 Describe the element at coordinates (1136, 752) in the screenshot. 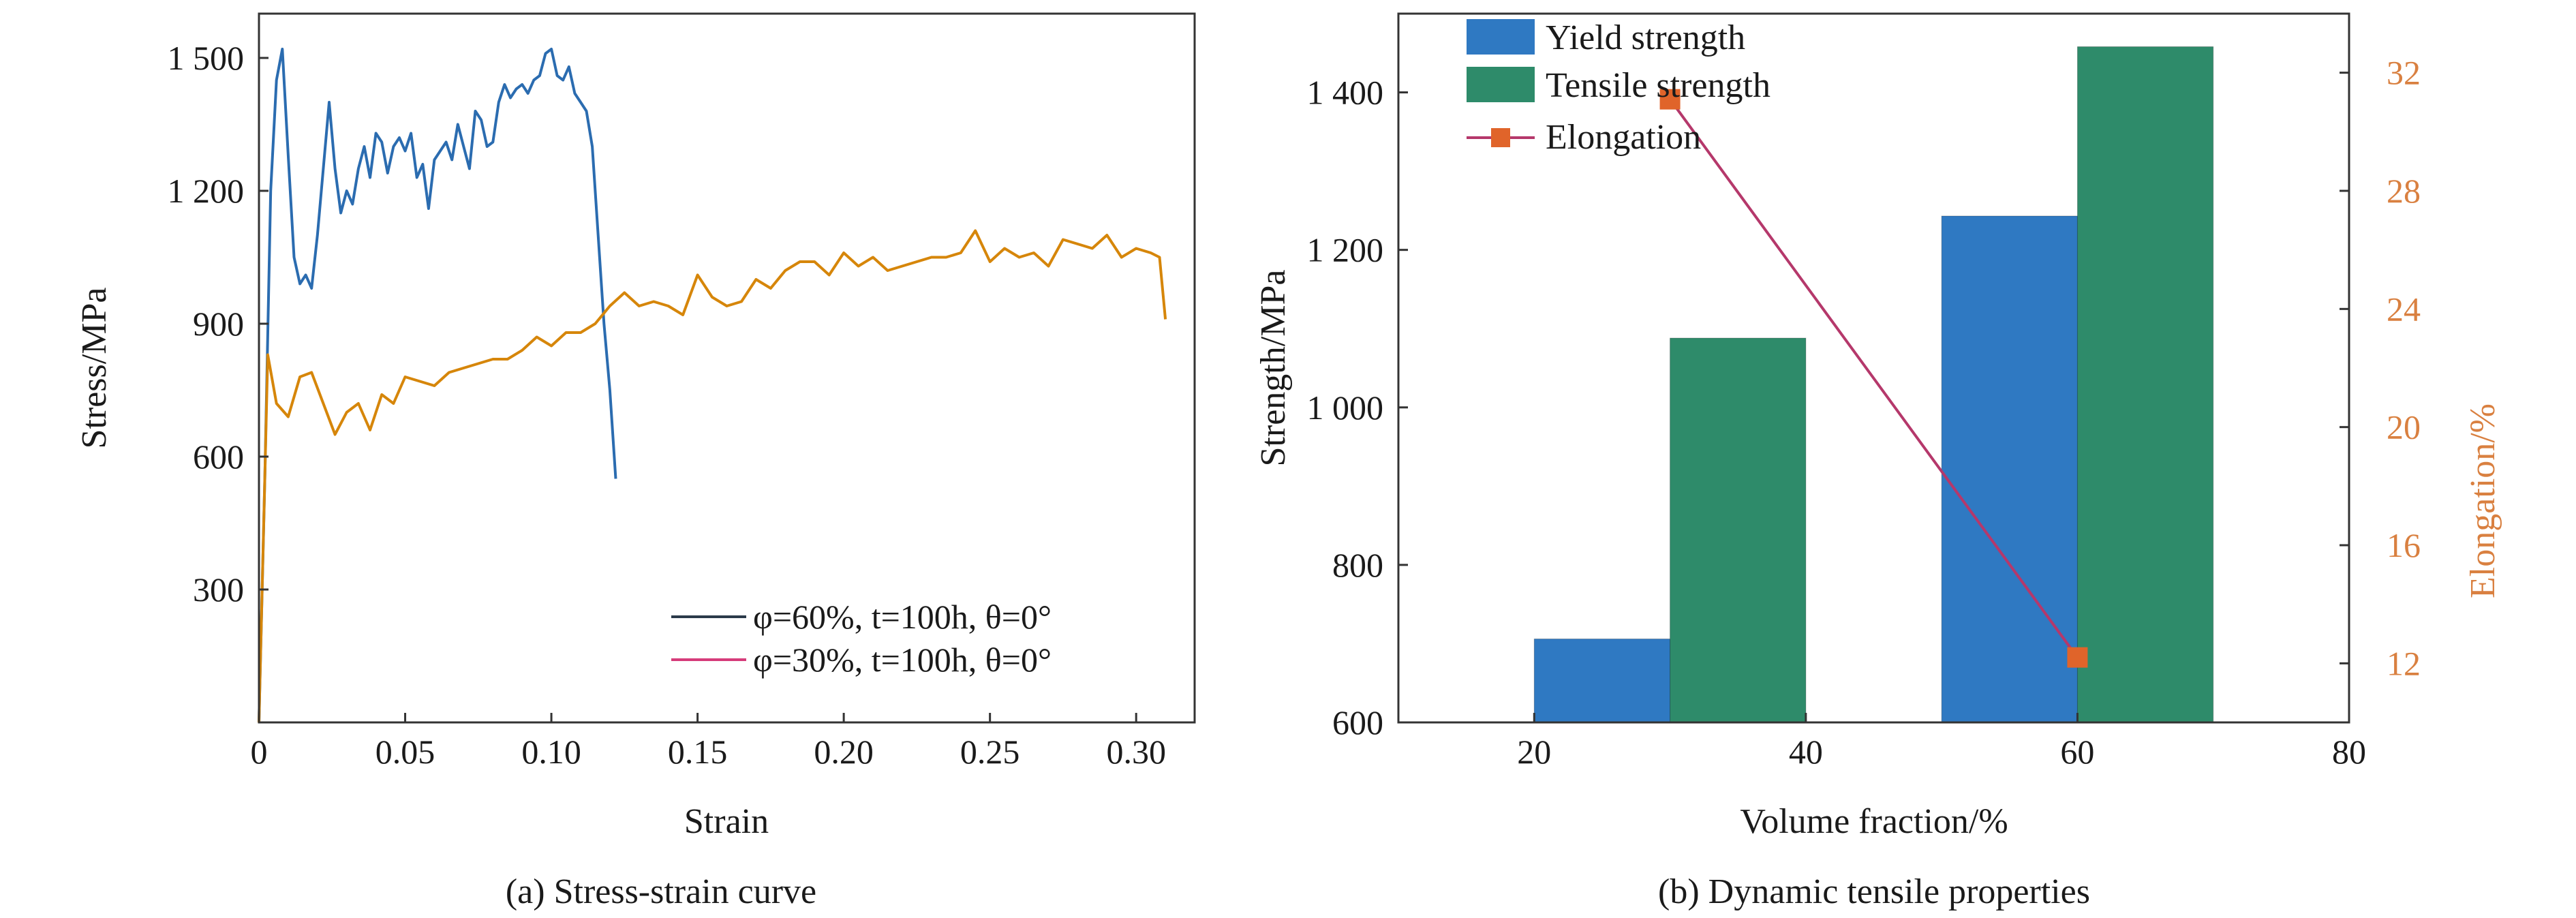

I see `x-tick-label-a: 0.30` at that location.